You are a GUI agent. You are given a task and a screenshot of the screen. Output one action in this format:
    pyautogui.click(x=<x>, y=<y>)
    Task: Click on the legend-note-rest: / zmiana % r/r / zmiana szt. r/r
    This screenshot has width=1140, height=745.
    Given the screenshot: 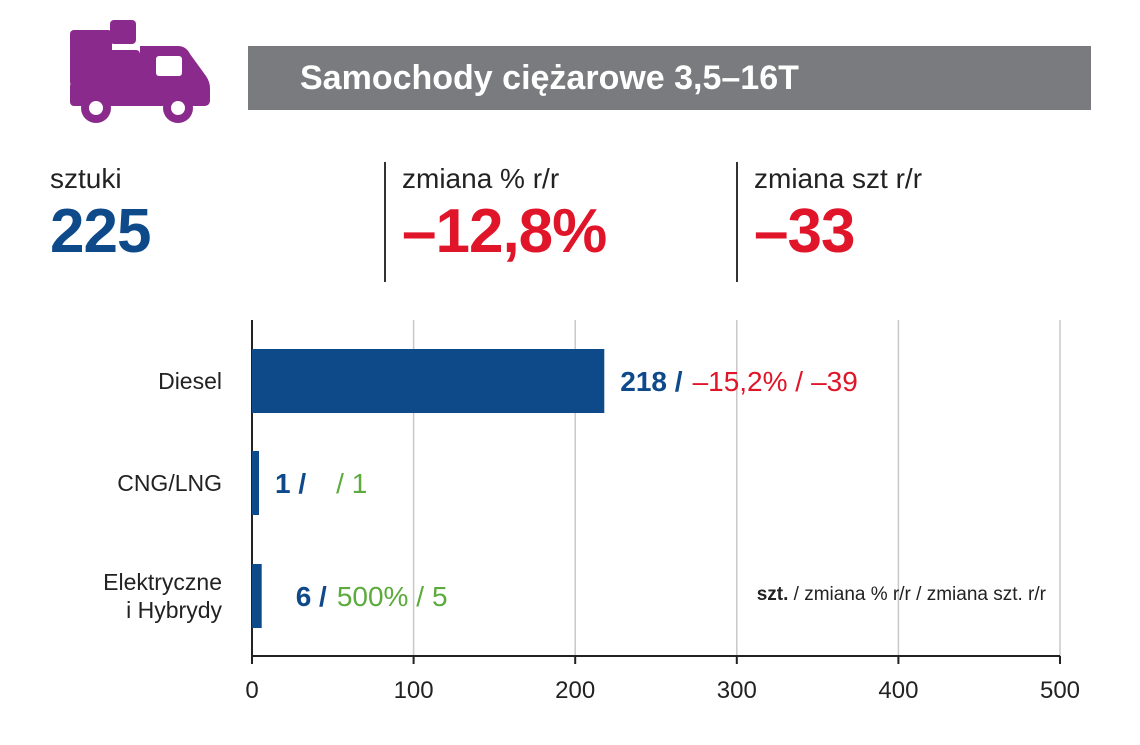 What is the action you would take?
    pyautogui.click(x=917, y=594)
    